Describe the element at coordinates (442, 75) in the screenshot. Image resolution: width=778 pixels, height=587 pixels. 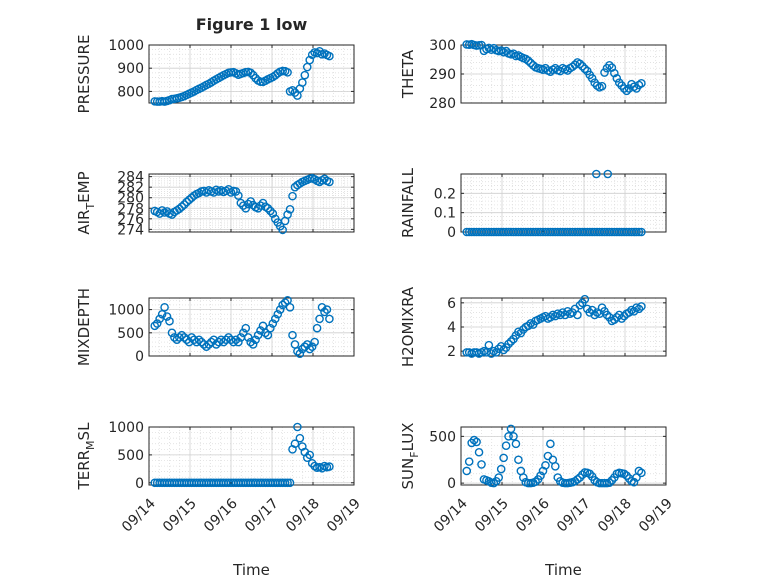
I see `y-tick-label: 290` at that location.